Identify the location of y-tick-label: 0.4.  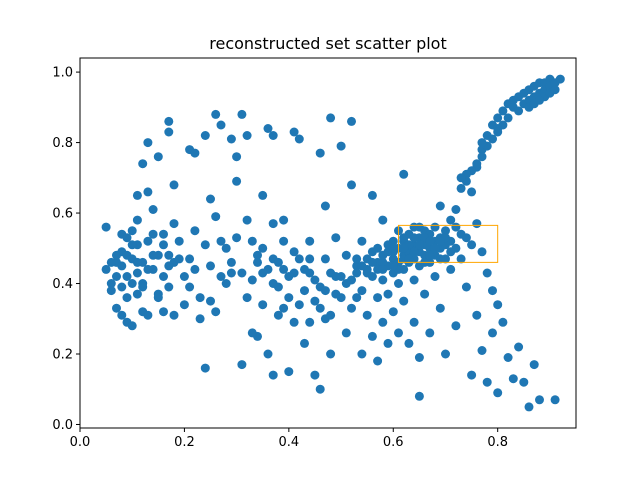
(62, 284).